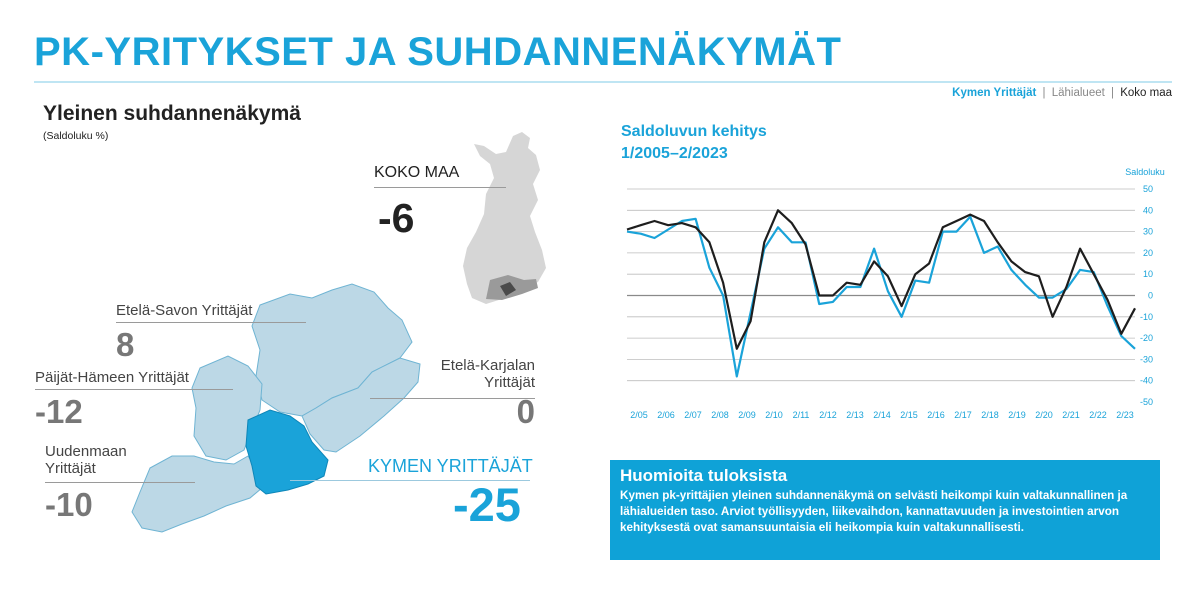  Describe the element at coordinates (1146, 295) in the screenshot. I see `y-axis: 50 40 30 20 10 0 -10 -20 -30 -40 -50` at that location.